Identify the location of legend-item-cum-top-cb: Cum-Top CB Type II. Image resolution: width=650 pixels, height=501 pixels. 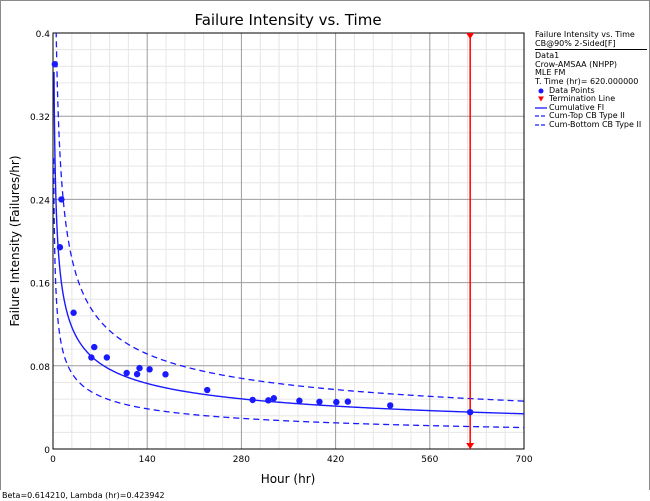
(591, 116).